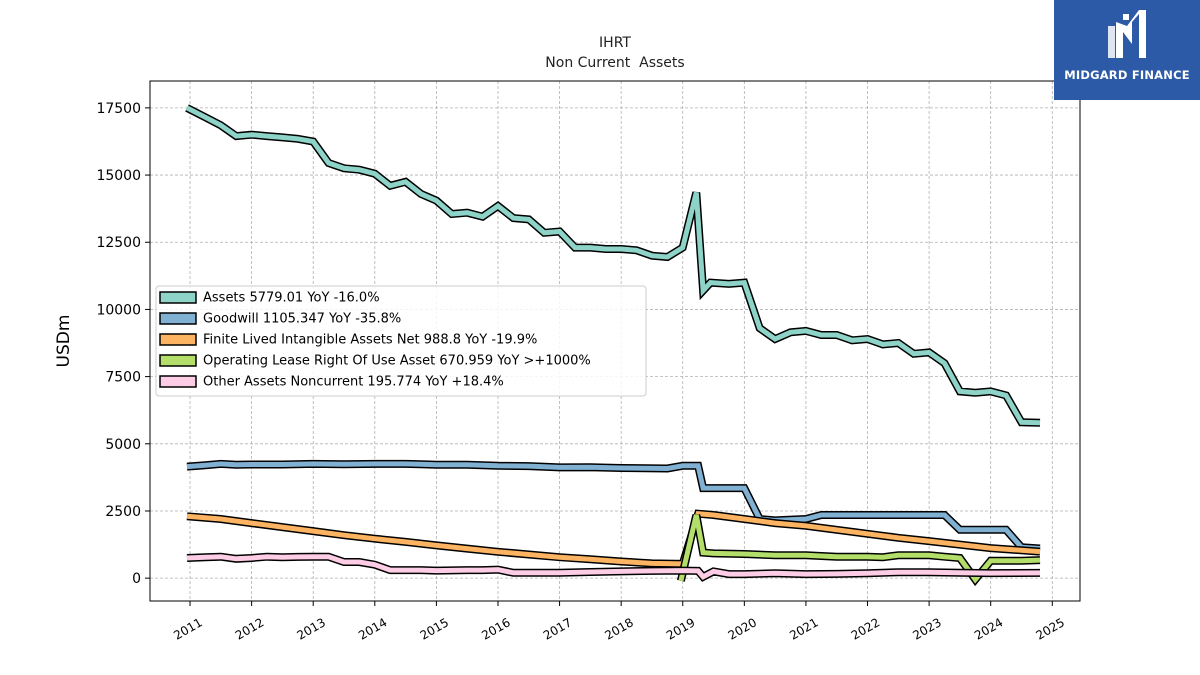 The width and height of the screenshot is (1200, 675). I want to click on logo: MIDGARD FINANCE, so click(1127, 50).